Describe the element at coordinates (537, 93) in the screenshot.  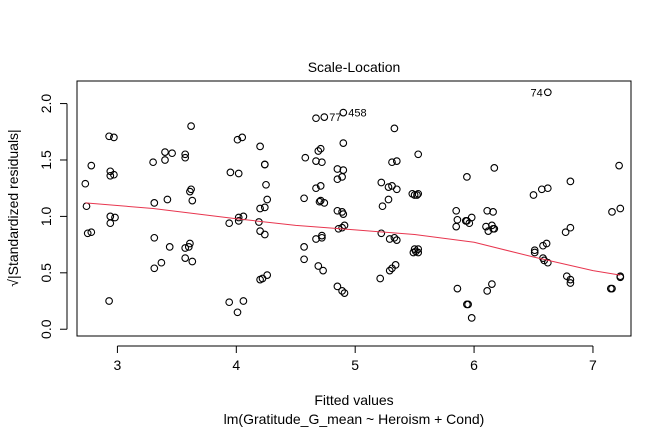
I see `point-label: 74` at that location.